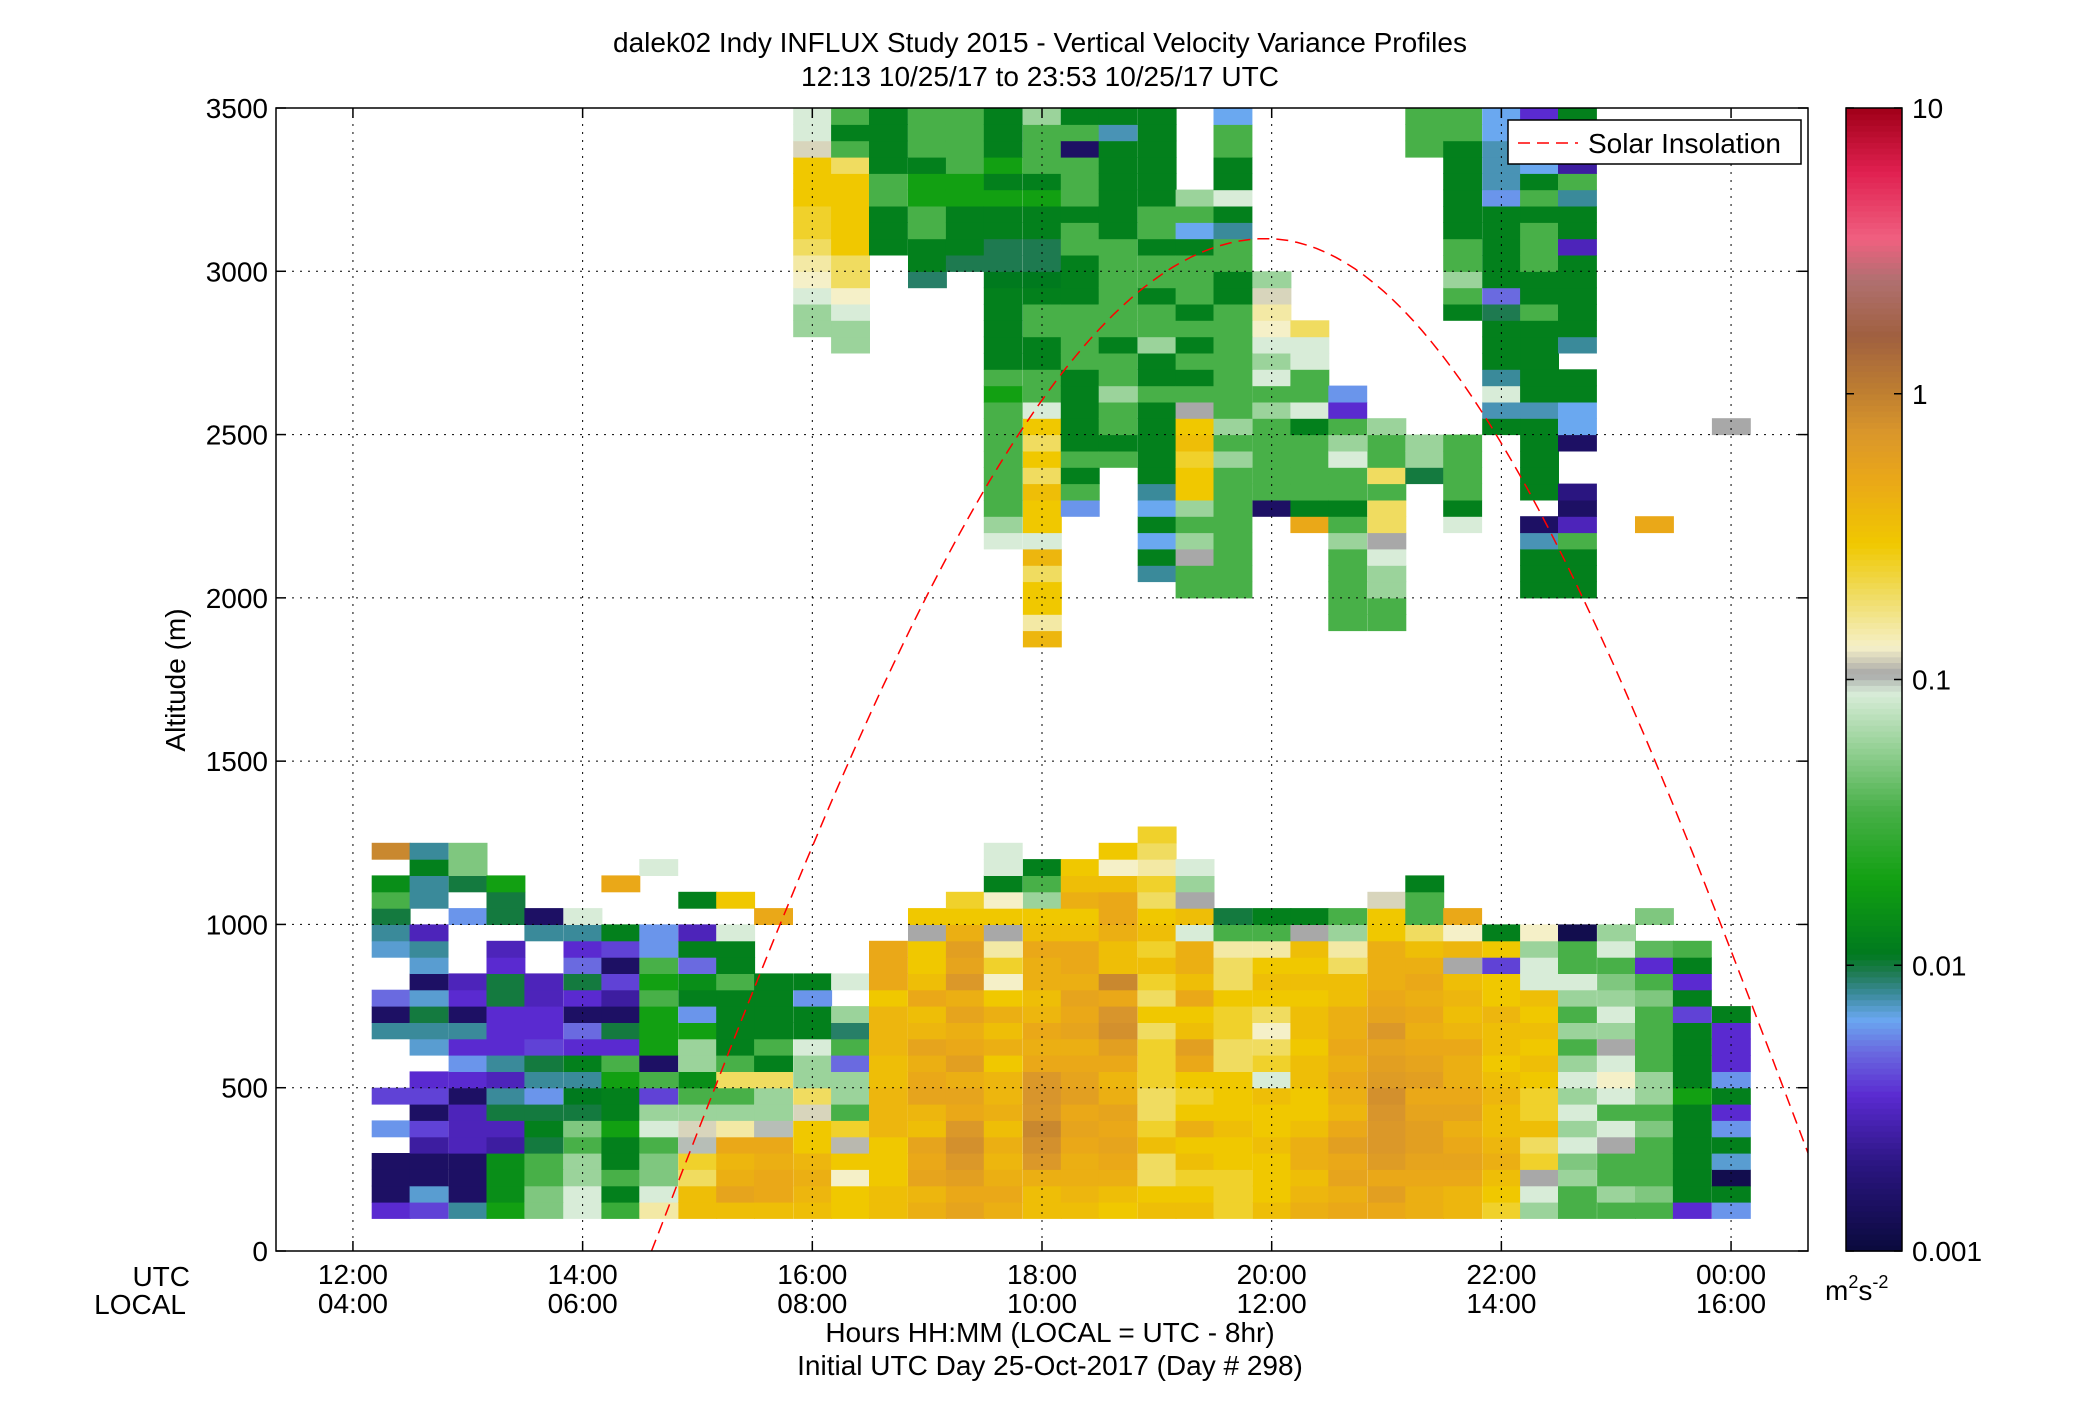  Describe the element at coordinates (1865, 1290) in the screenshot. I see `colorbar-units-mid: s` at that location.